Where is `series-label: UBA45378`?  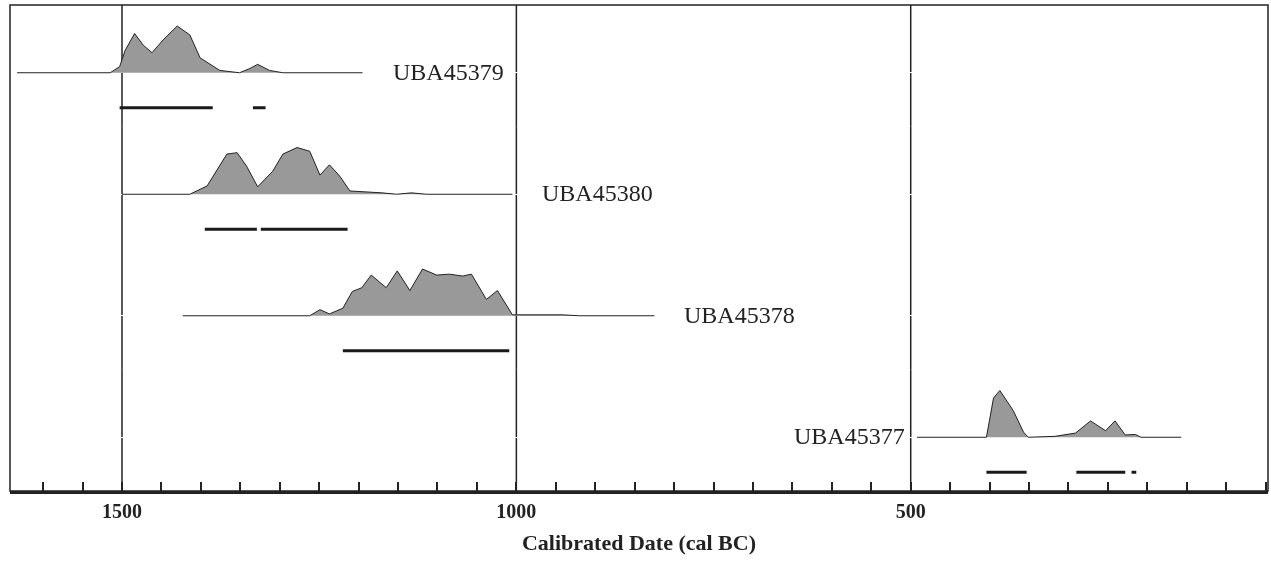
series-label: UBA45378 is located at coordinates (739, 315).